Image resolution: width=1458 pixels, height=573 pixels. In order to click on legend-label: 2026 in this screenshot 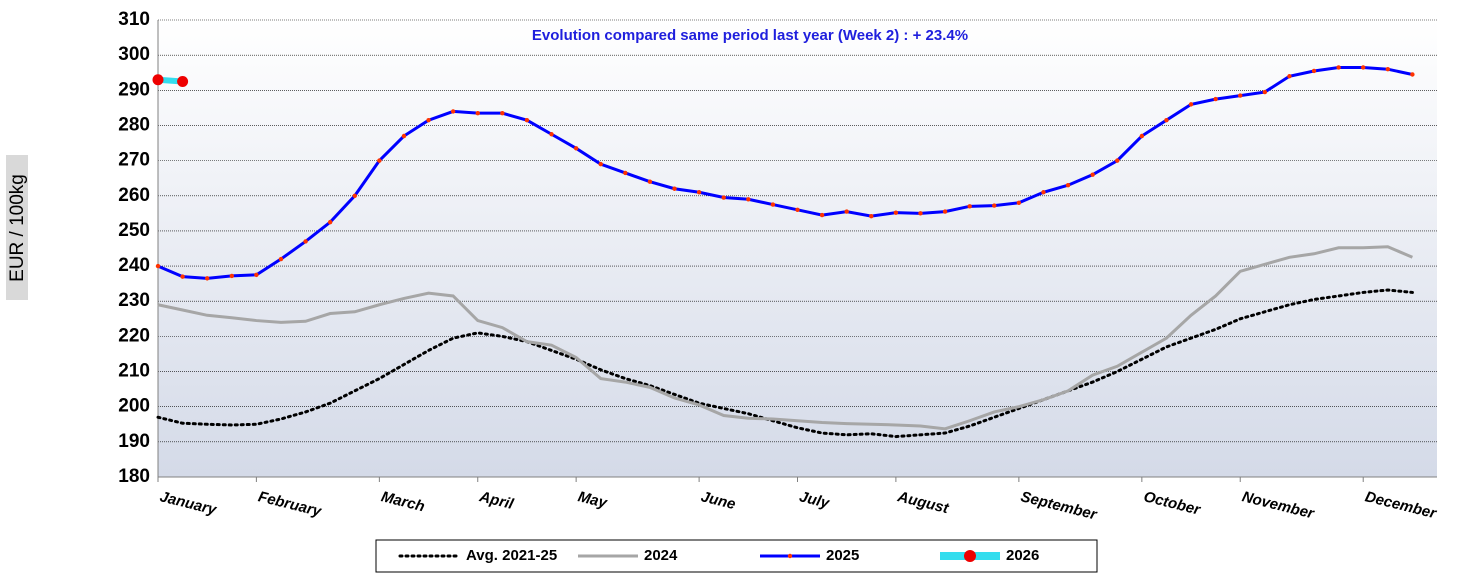, I will do `click(1022, 555)`.